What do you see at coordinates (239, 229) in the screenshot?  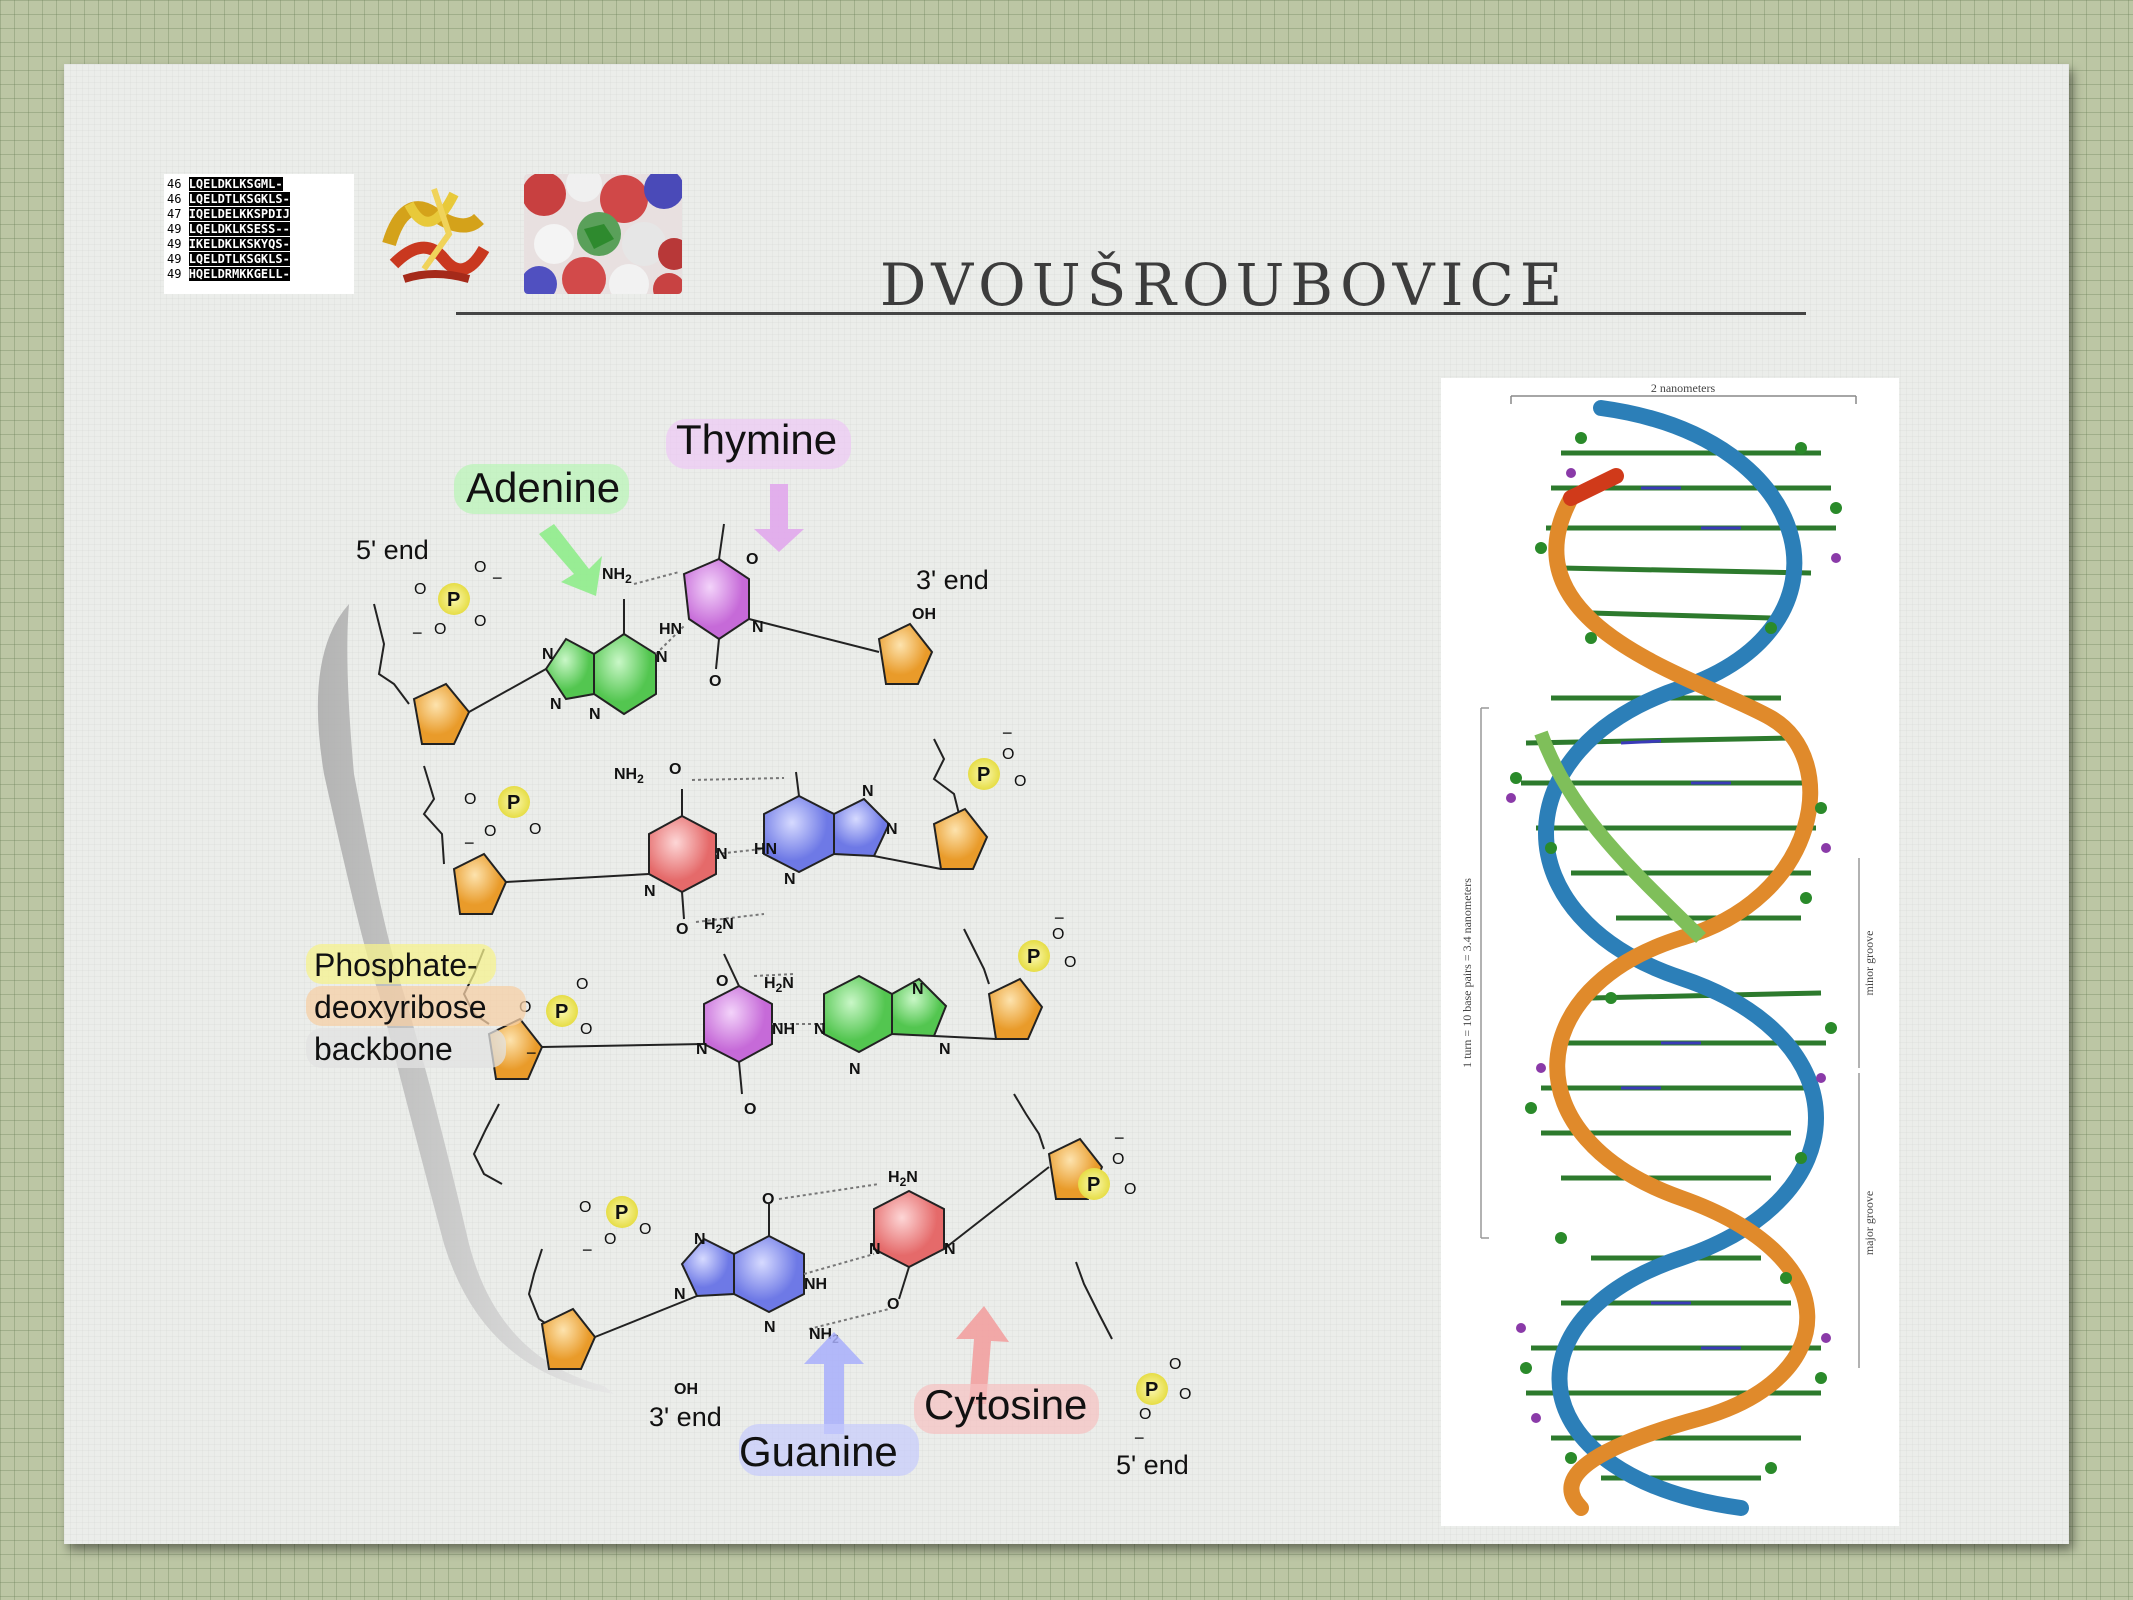 I see `sequence-row-residues: LQELDKLKSESS--` at bounding box center [239, 229].